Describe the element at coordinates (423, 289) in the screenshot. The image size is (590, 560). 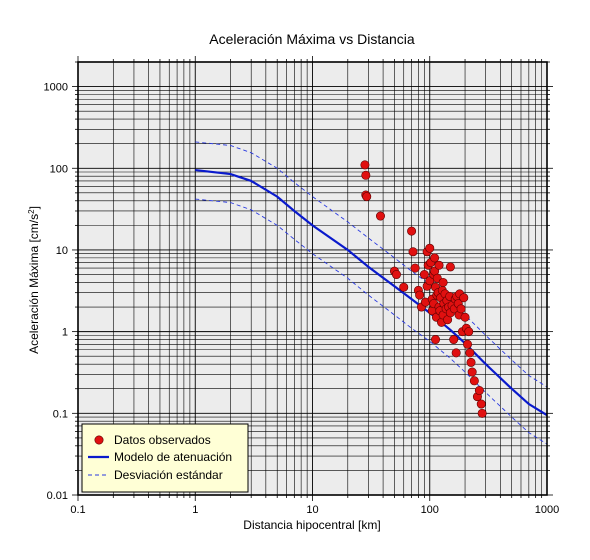
I see `observed-points` at that location.